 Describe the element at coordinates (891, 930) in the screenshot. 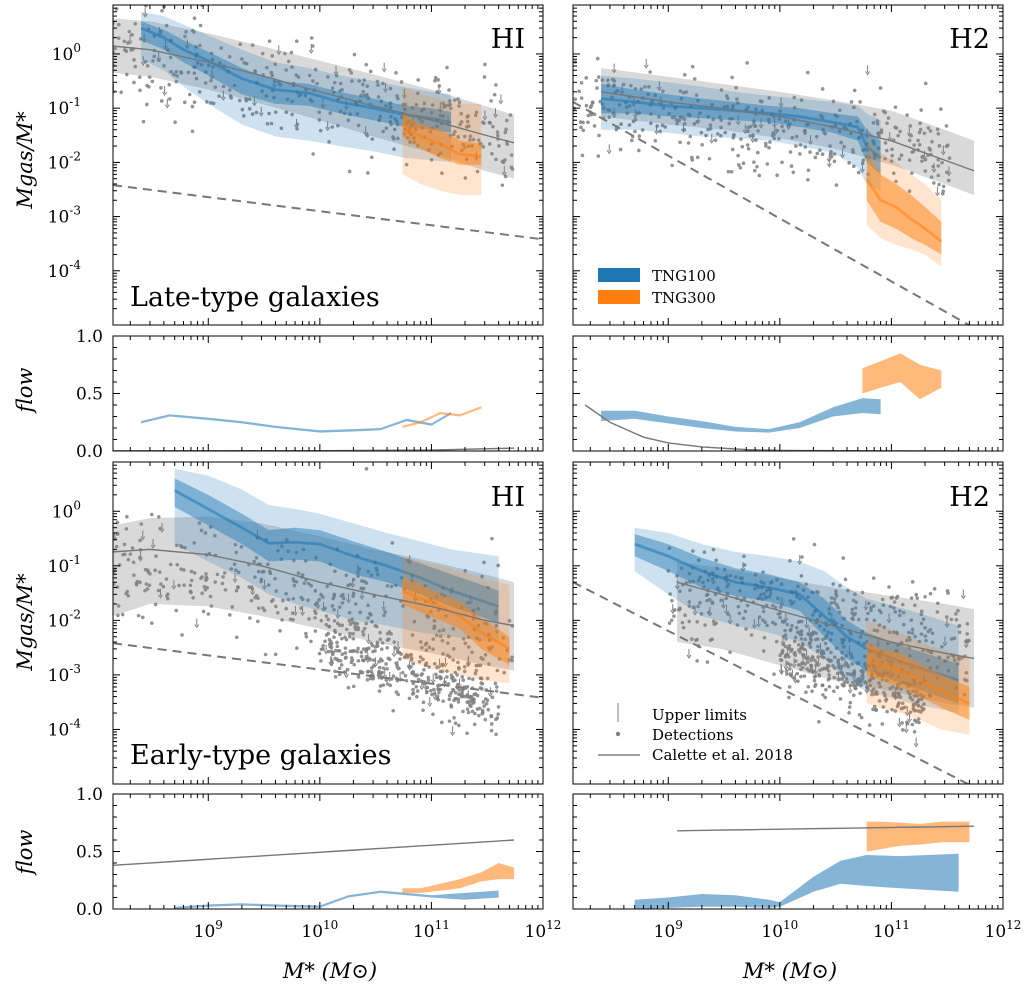

I see `x-tick-label: 1011` at that location.